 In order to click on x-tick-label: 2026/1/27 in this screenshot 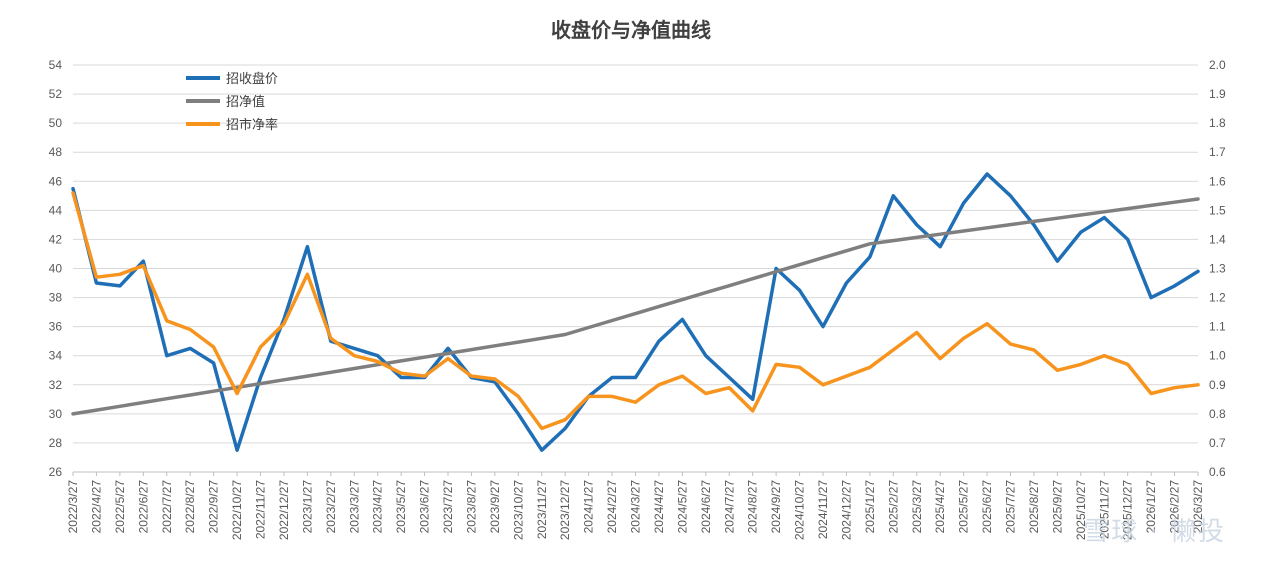, I will do `click(1151, 507)`.